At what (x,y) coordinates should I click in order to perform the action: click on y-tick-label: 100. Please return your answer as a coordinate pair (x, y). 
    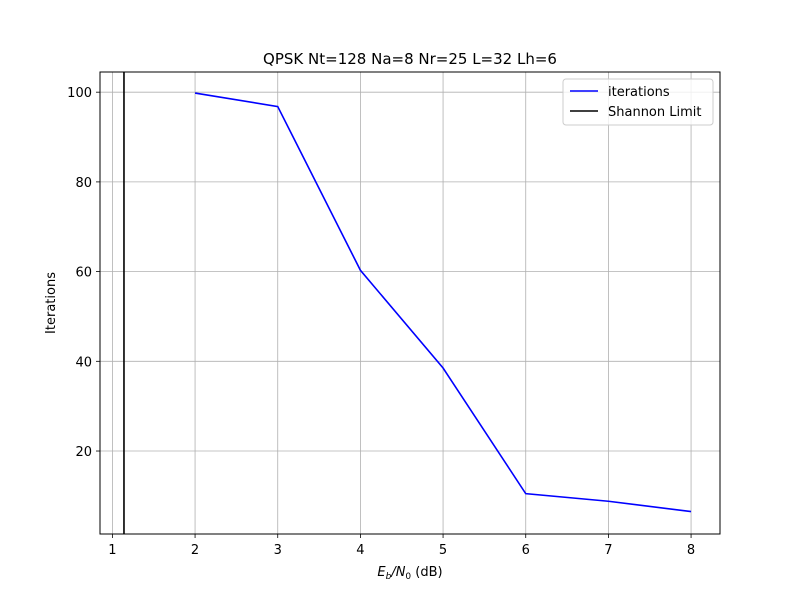
    Looking at the image, I should click on (79, 93).